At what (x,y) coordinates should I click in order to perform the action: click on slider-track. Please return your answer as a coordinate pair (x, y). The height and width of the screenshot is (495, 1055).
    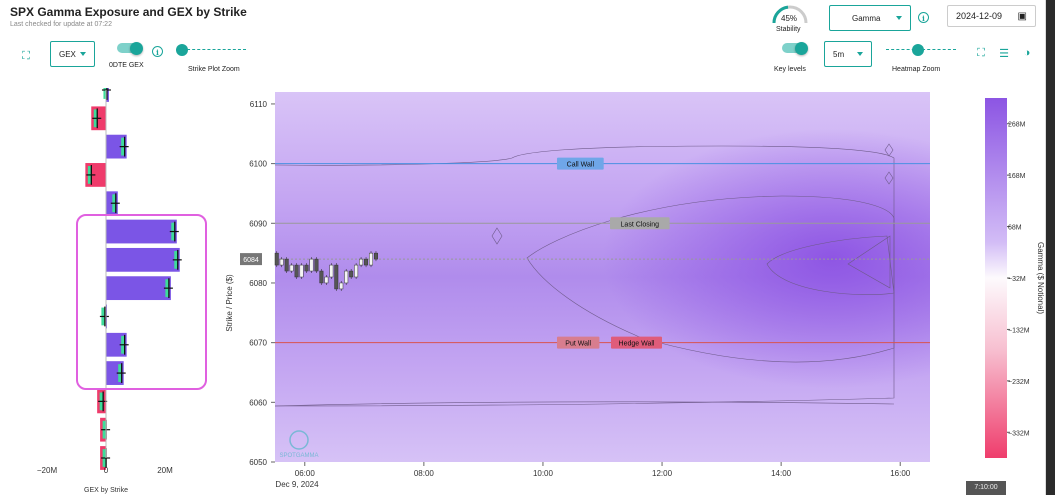
    Looking at the image, I should click on (214, 50).